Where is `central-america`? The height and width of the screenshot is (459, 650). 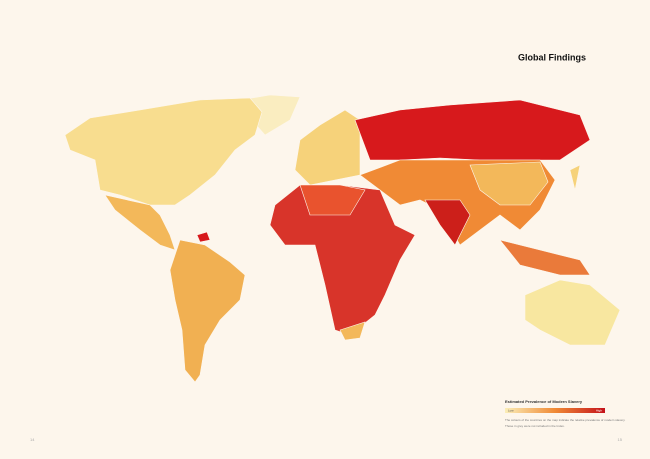 central-america is located at coordinates (140, 222).